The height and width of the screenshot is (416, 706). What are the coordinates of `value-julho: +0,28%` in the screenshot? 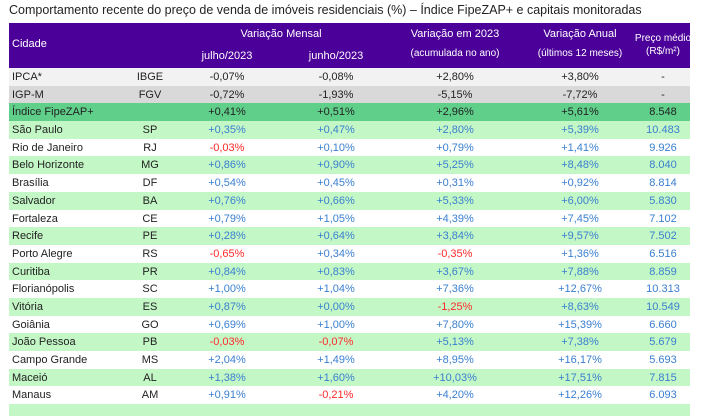 It's located at (227, 236).